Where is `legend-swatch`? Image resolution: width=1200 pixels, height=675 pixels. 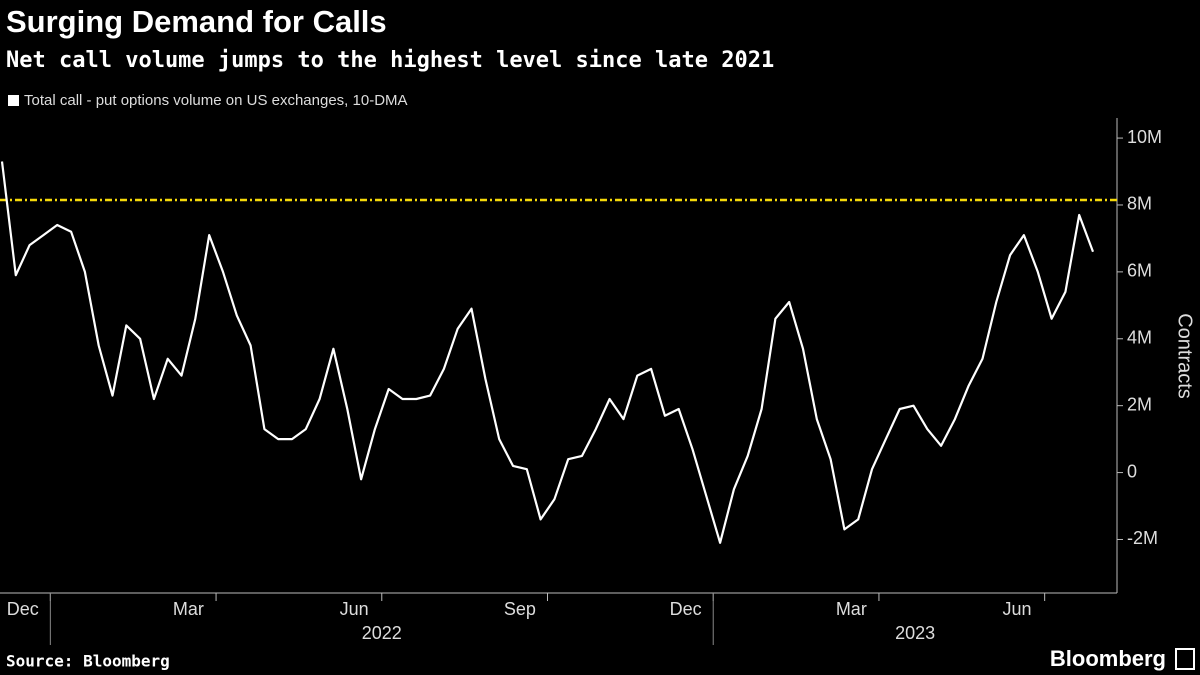 legend-swatch is located at coordinates (13, 100).